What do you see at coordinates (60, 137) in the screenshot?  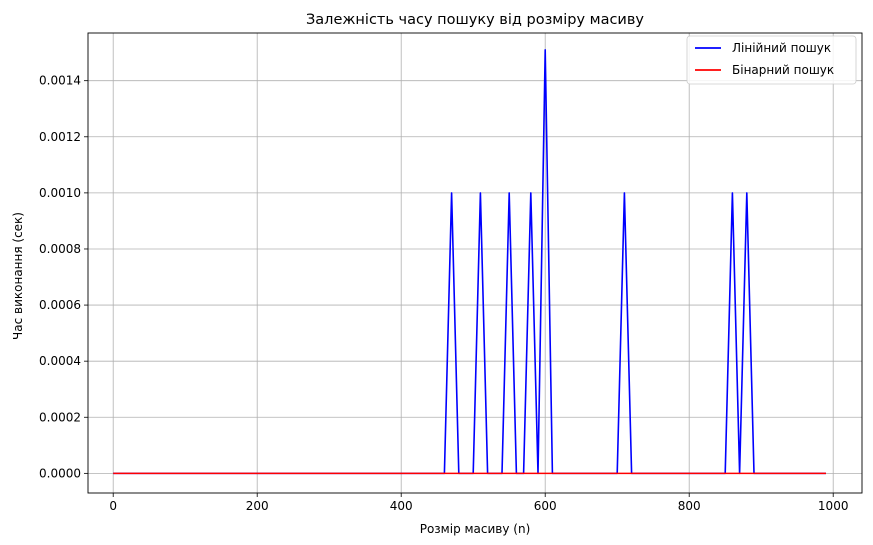 I see `y-tick-label: 0.0012` at bounding box center [60, 137].